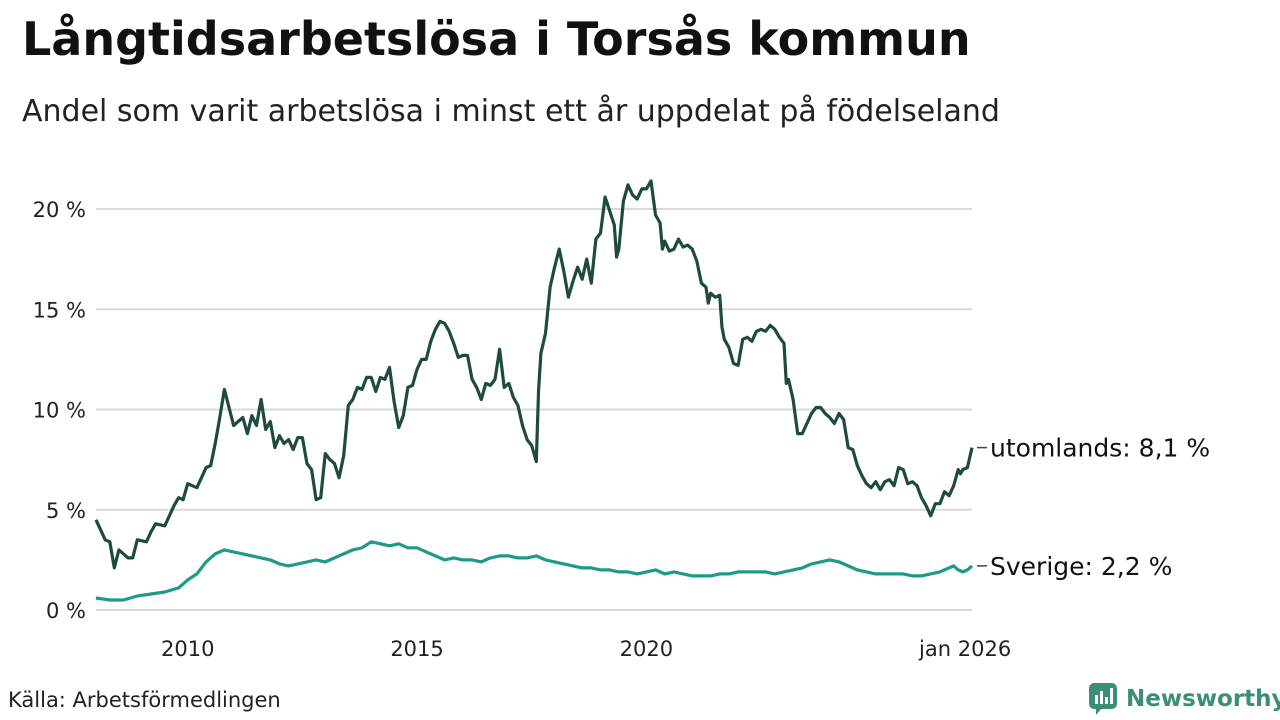 The width and height of the screenshot is (1280, 720). Describe the element at coordinates (66, 611) in the screenshot. I see `y-tick-label: 0 %` at that location.